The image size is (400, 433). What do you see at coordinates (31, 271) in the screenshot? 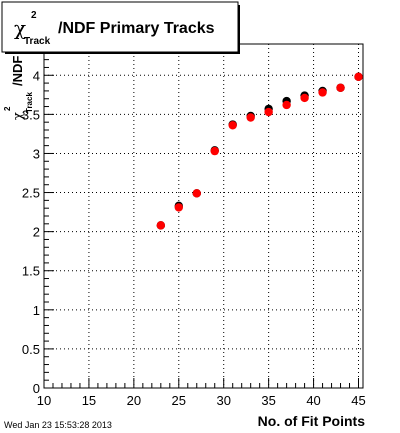
I see `y-tick-label: 1.5` at bounding box center [31, 271].